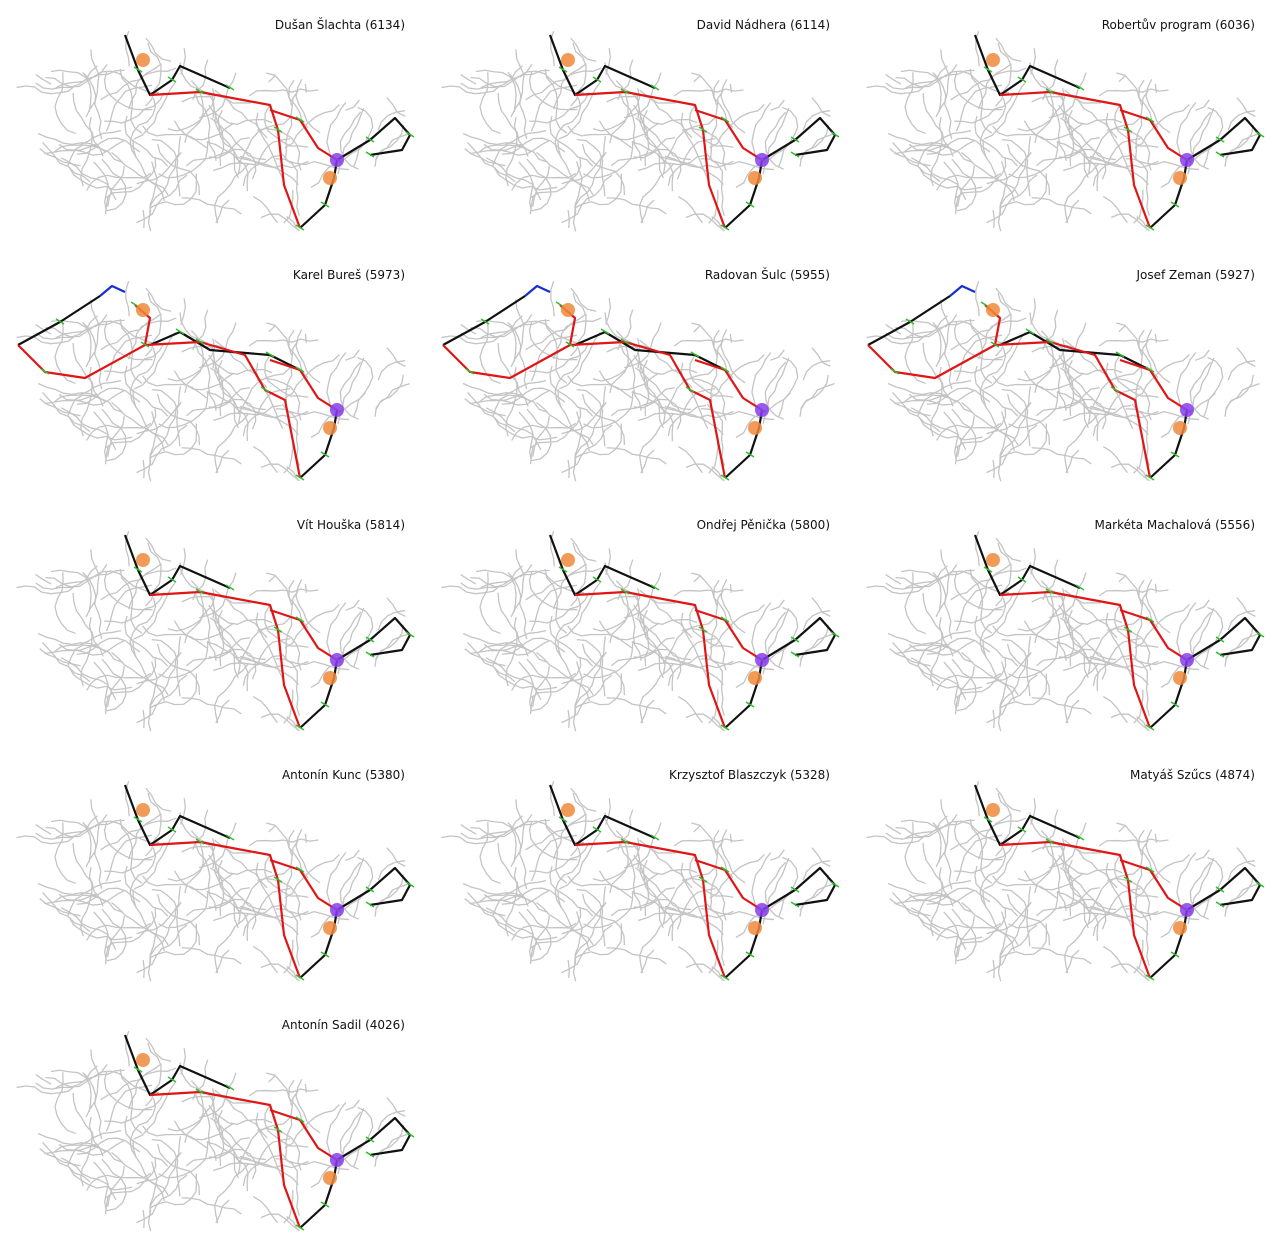  I want to click on panel-title: Antonín Kunc (5380), so click(343, 775).